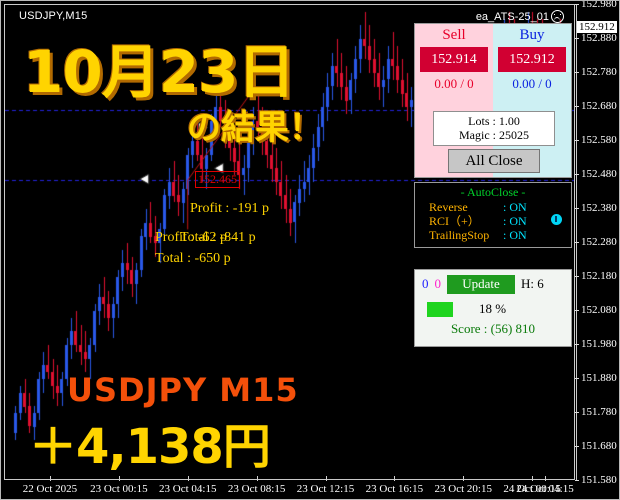  I want to click on price-tick: 151.980, so click(596, 344).